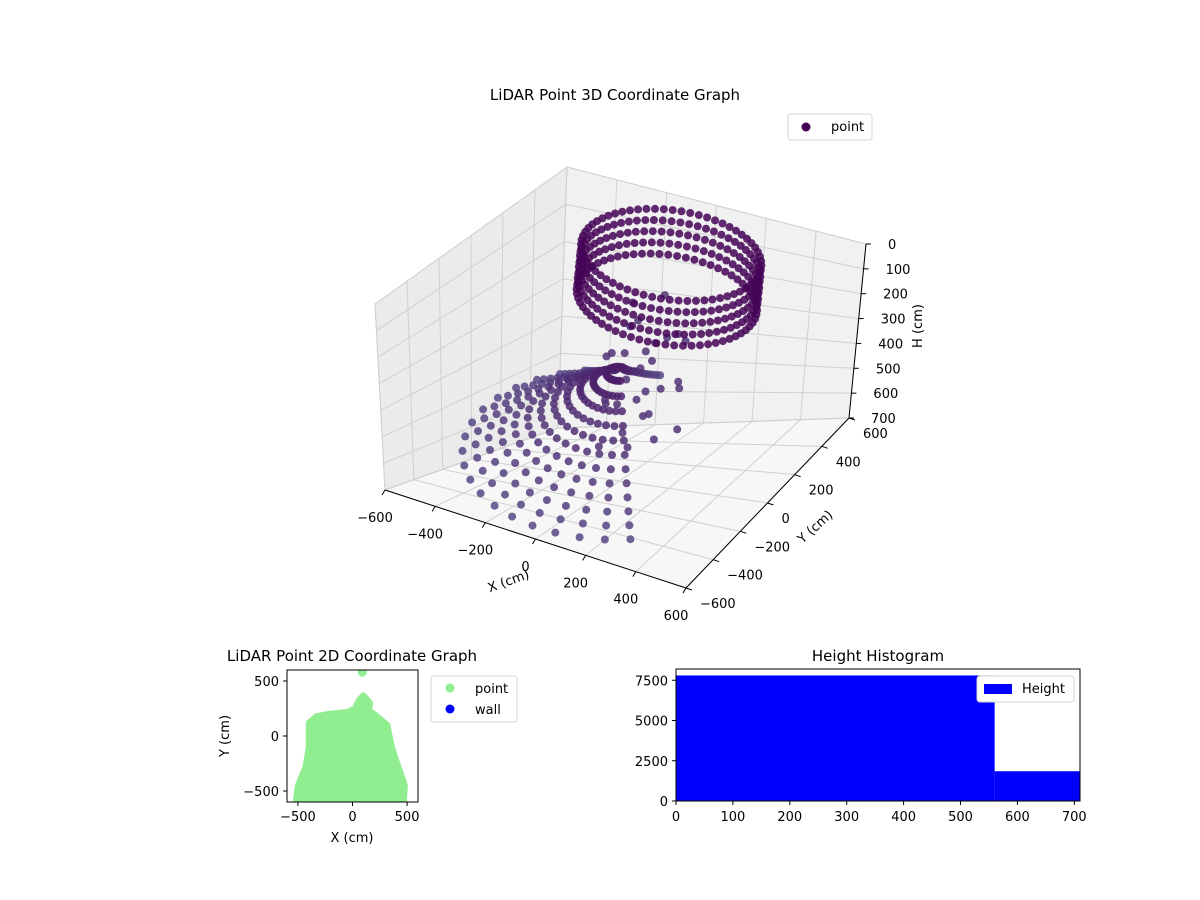 Image resolution: width=1200 pixels, height=900 pixels. What do you see at coordinates (491, 689) in the screenshot?
I see `chart-2d-legend-point-label: point` at bounding box center [491, 689].